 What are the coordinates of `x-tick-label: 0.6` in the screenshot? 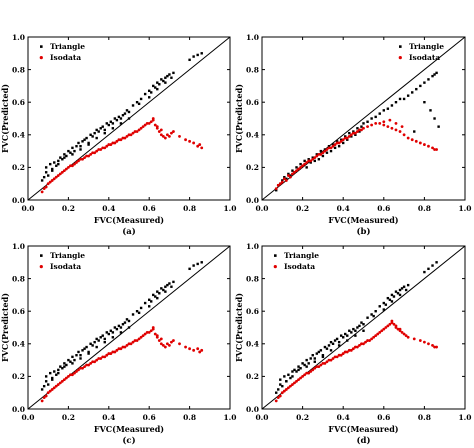 It's located at (149, 417).